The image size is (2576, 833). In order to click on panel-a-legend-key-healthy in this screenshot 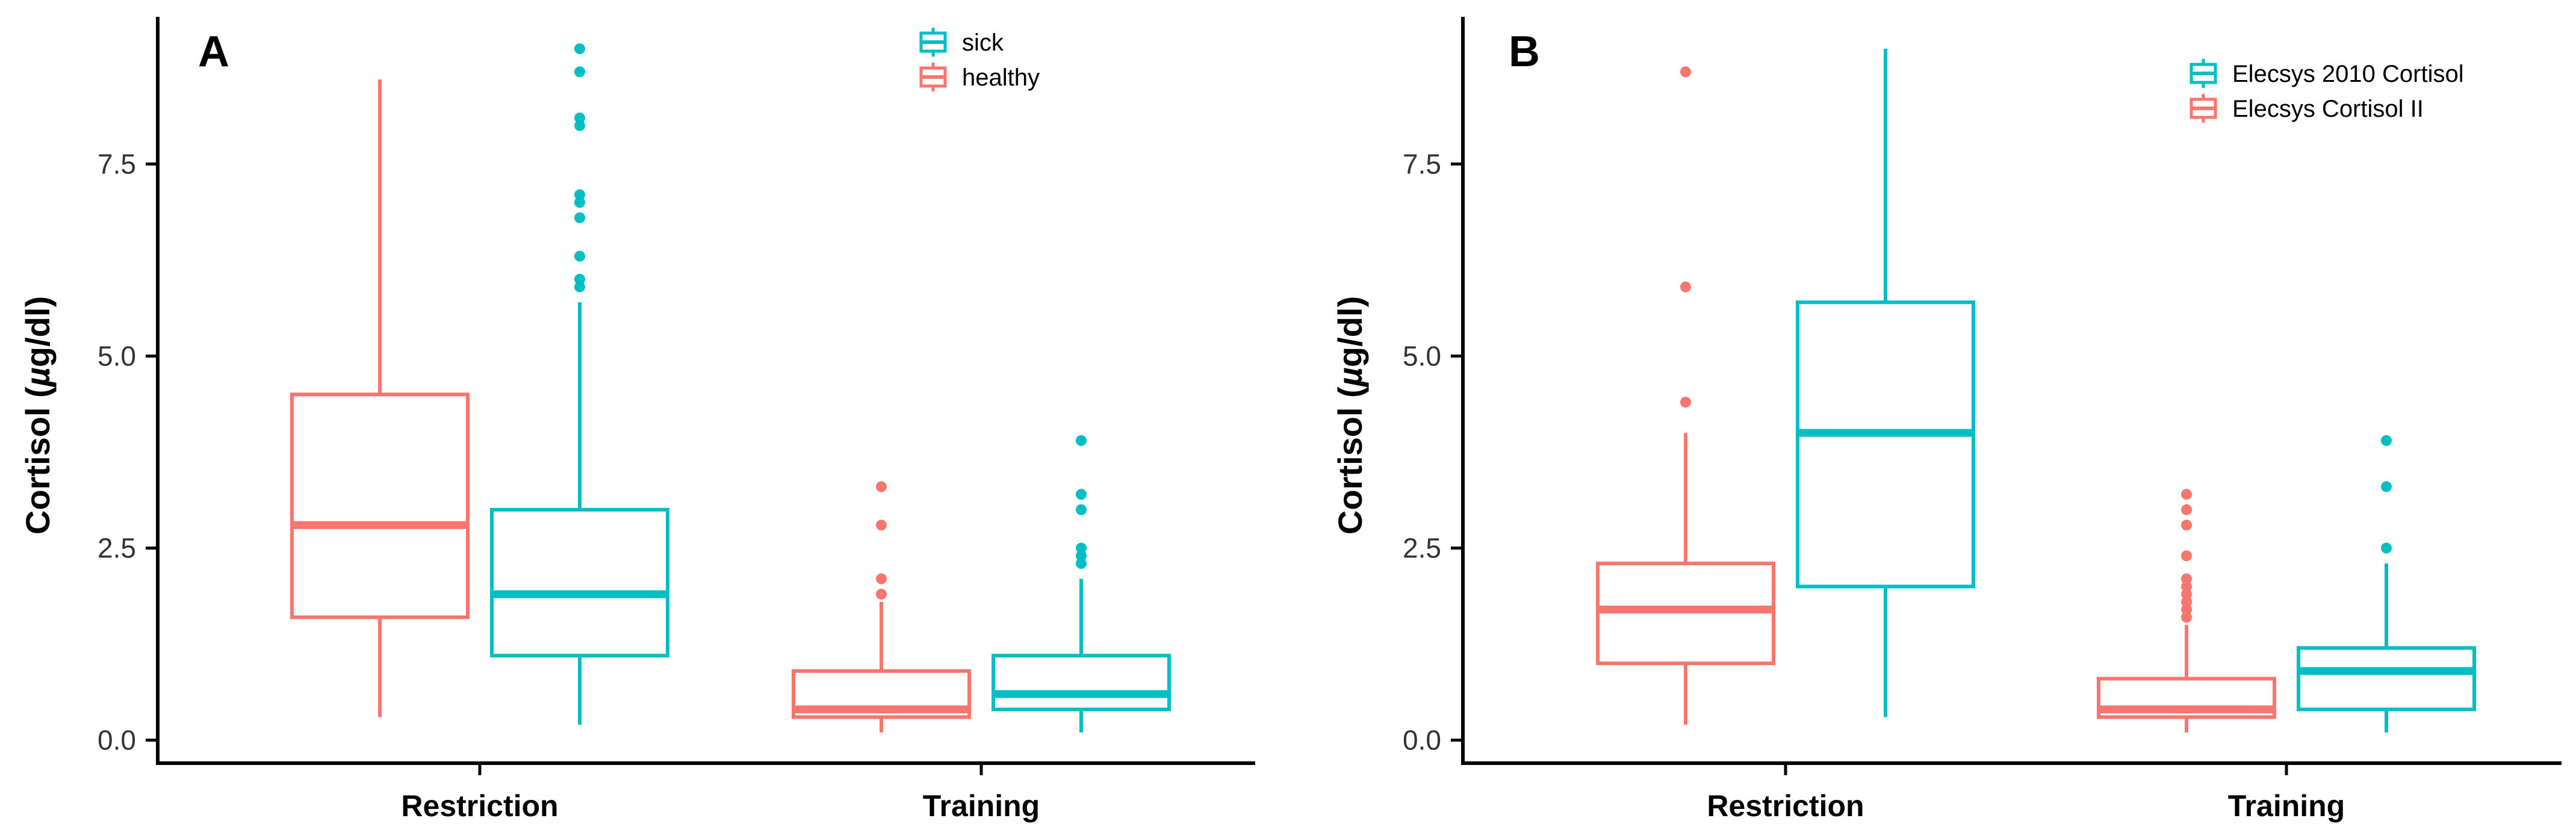, I will do `click(933, 77)`.